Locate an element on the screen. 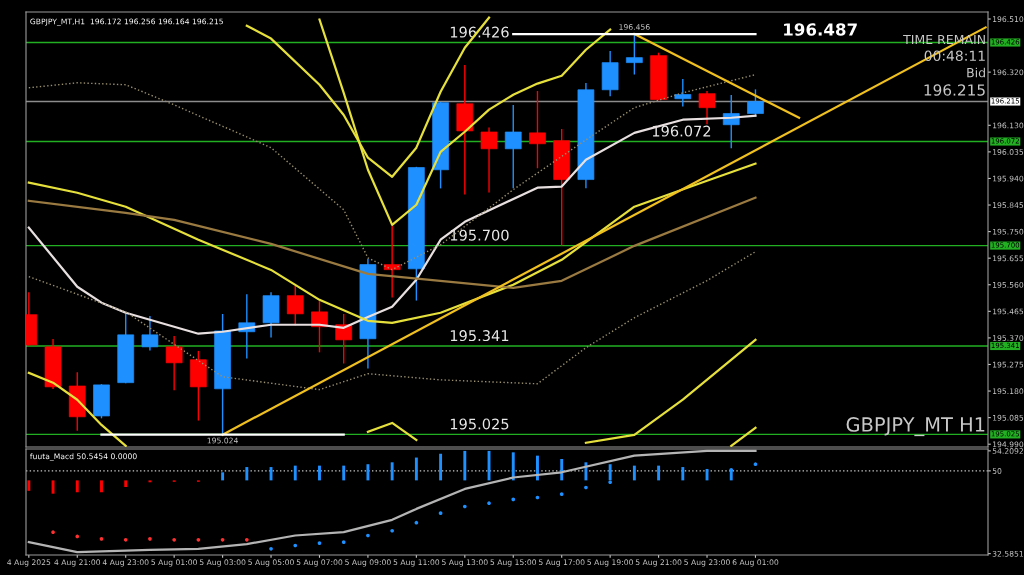 Image resolution: width=1024 pixels, height=575 pixels. text: 196.215 is located at coordinates (954, 90).